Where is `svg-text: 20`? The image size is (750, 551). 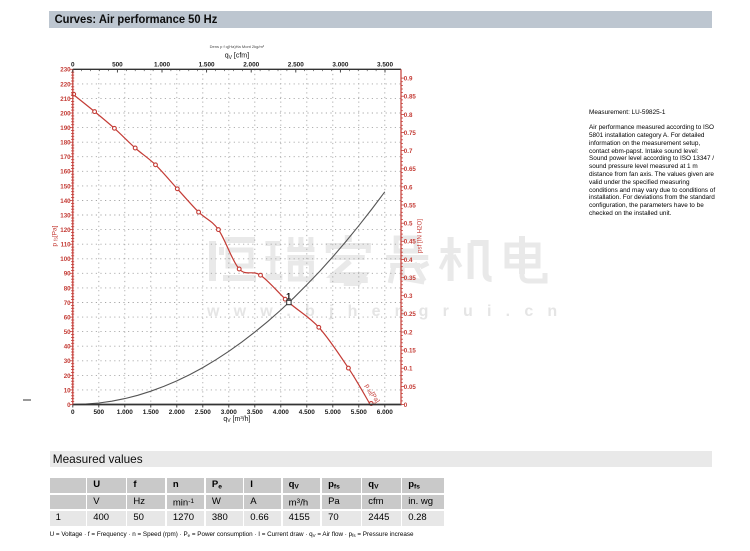
svg-text: 20 is located at coordinates (67, 376).